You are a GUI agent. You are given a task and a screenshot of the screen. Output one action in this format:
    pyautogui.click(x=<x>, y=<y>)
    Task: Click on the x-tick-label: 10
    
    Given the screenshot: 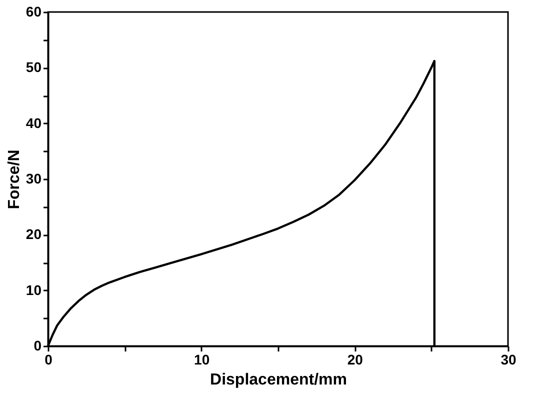 What is the action you would take?
    pyautogui.click(x=202, y=360)
    